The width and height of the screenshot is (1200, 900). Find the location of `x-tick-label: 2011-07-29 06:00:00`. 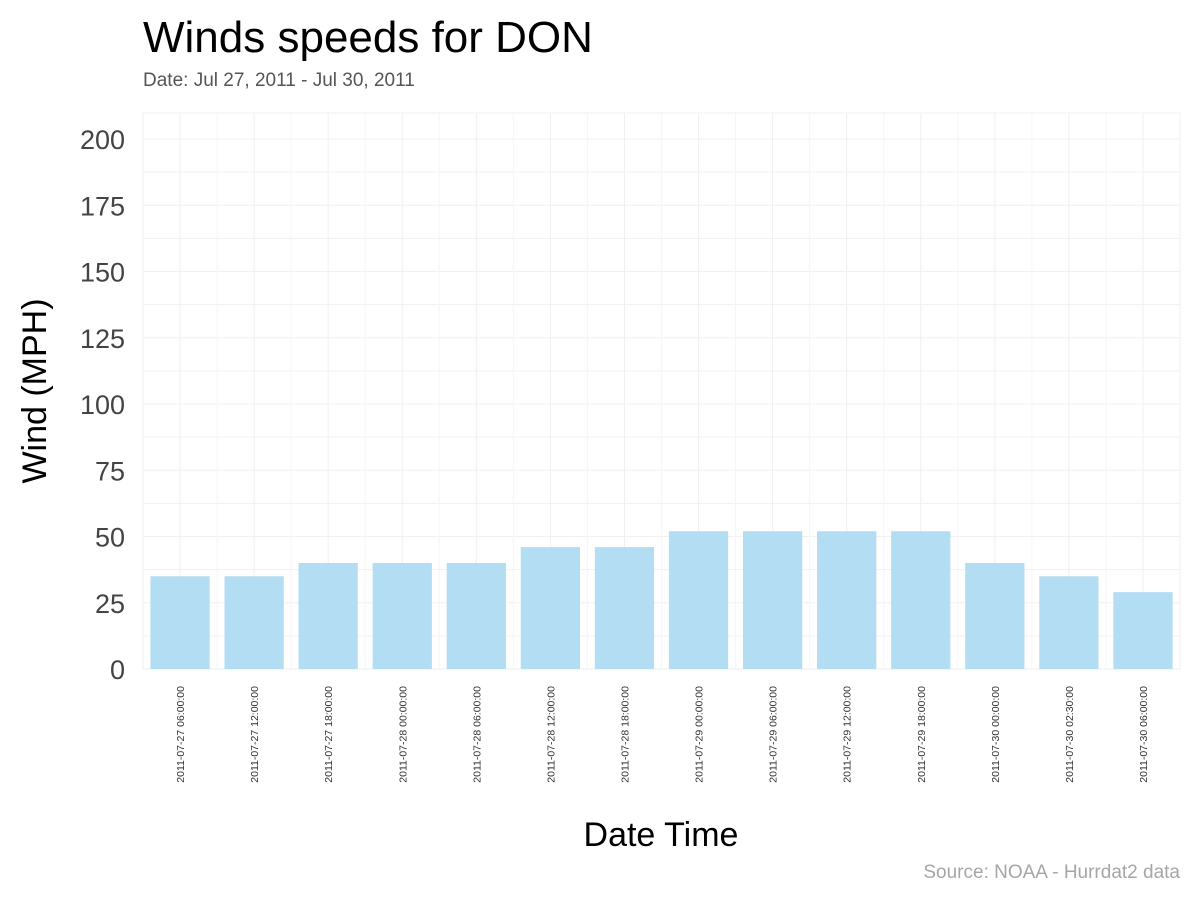

x-tick-label: 2011-07-29 06:00:00 is located at coordinates (774, 734).